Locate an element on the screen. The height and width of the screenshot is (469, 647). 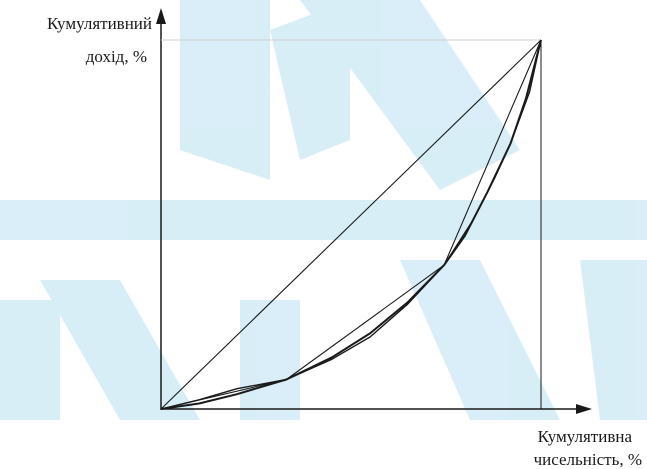
y-axis-label-line-2: дохід, % is located at coordinates (116, 56).